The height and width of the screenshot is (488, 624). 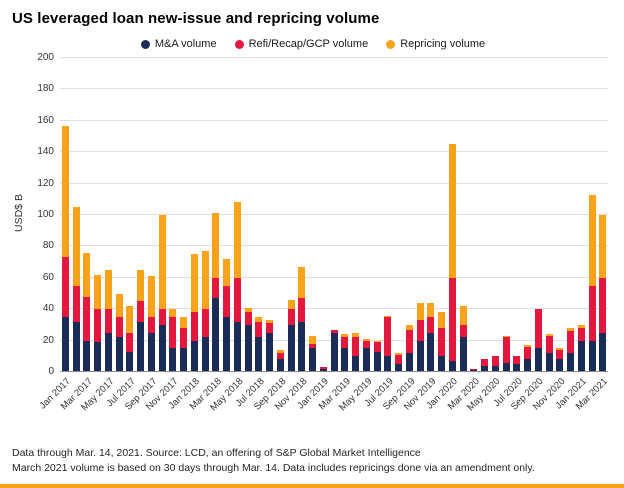 What do you see at coordinates (51, 371) in the screenshot?
I see `y-tick-label: 0` at bounding box center [51, 371].